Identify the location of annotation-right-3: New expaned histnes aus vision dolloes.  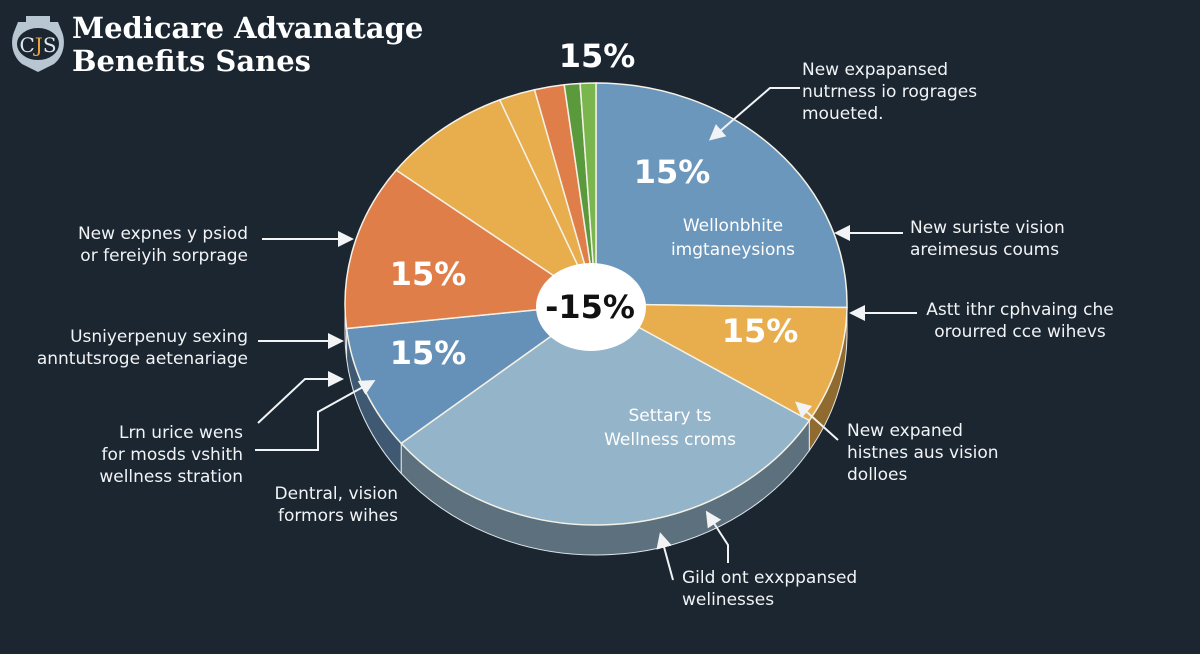
(923, 453).